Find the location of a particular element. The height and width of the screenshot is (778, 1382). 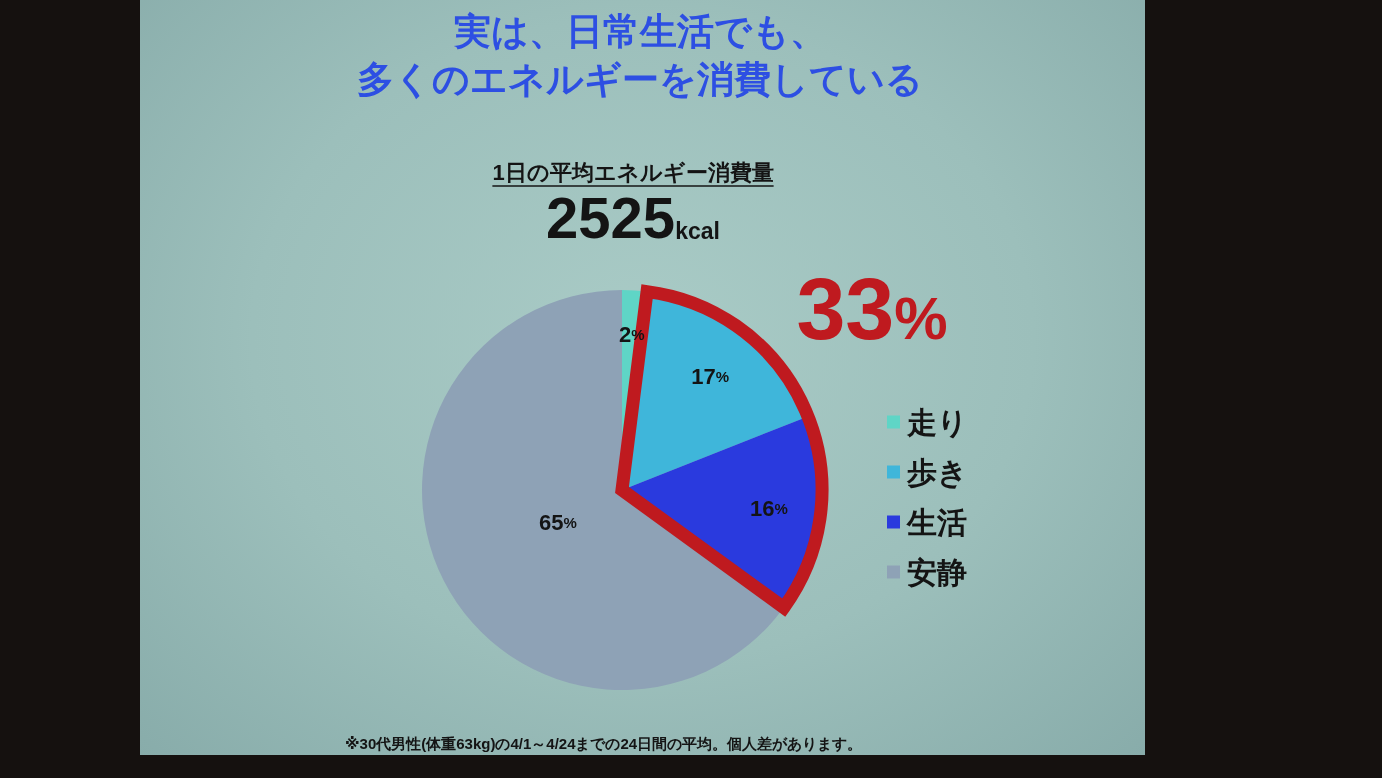

chart-subtitle: 1日の平均エネルギー消費量 is located at coordinates (633, 172).